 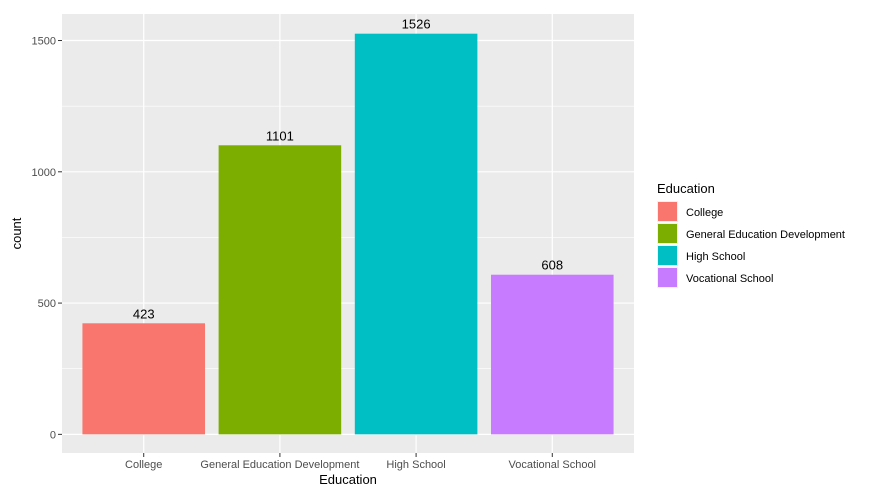 I want to click on data-label: 423, so click(x=144, y=313).